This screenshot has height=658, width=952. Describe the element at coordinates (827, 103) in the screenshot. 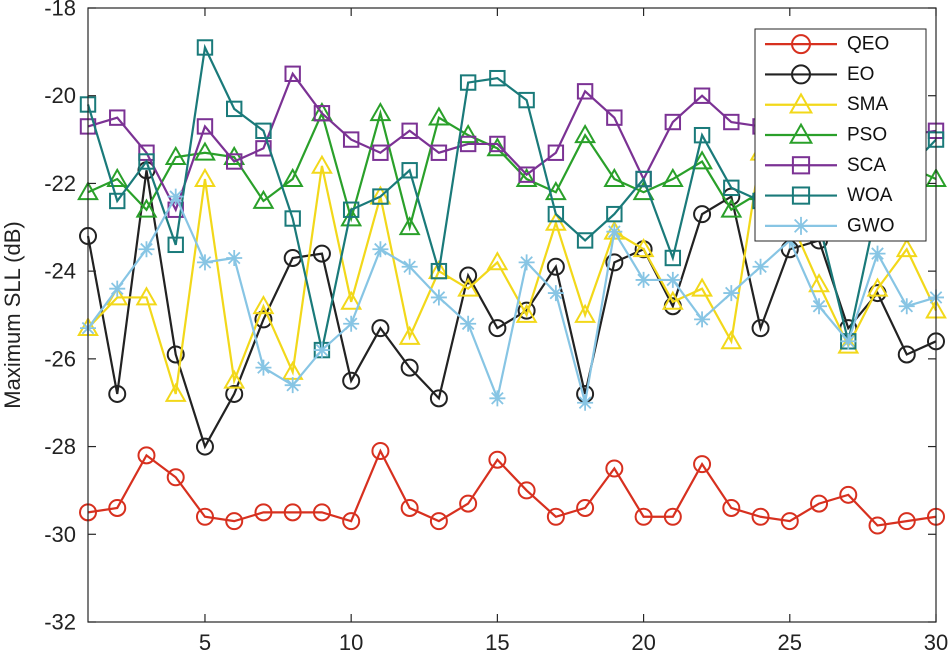

I see `legend-item-sma: SMA` at that location.